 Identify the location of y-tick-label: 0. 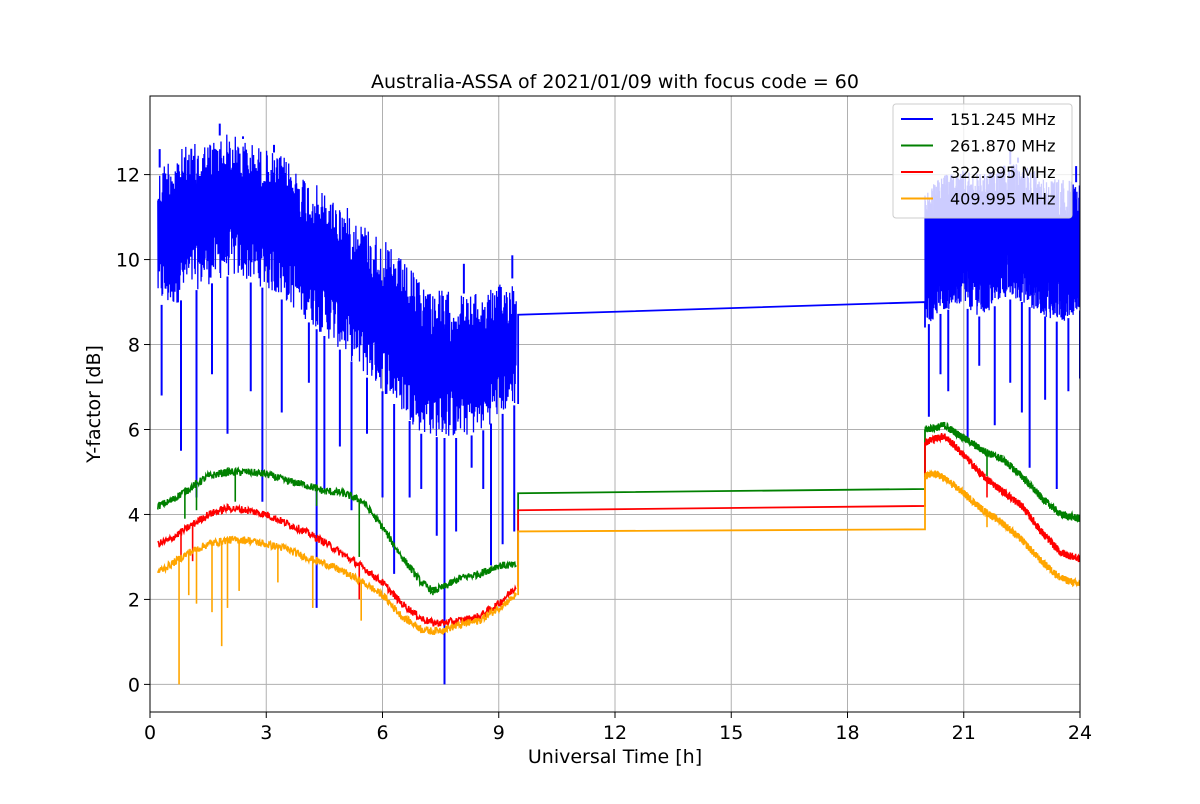
(134, 685).